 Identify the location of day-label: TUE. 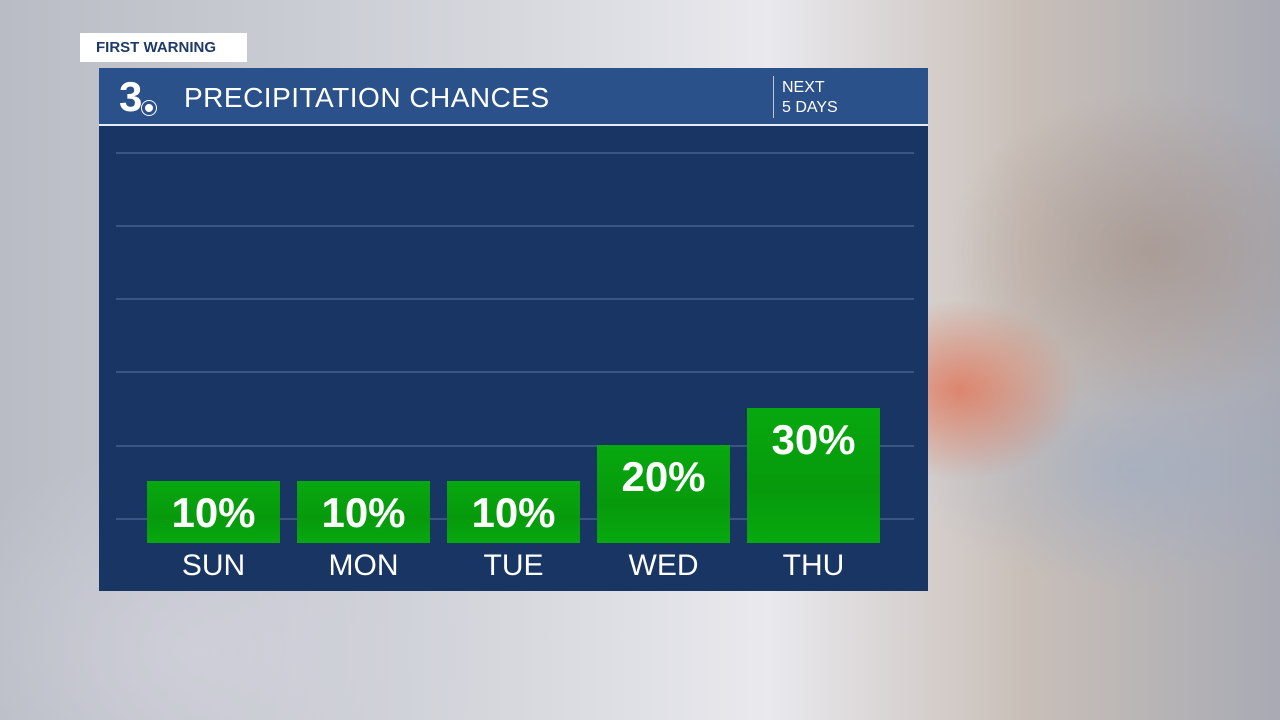
(513, 565).